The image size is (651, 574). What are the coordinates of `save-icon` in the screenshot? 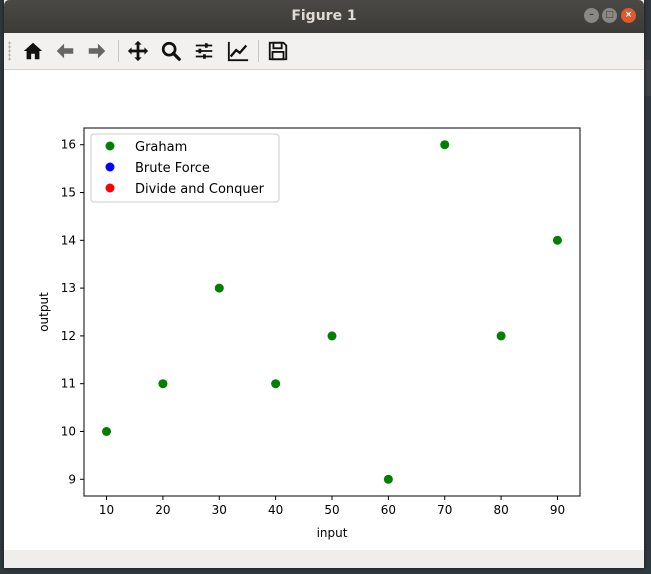 It's located at (278, 51).